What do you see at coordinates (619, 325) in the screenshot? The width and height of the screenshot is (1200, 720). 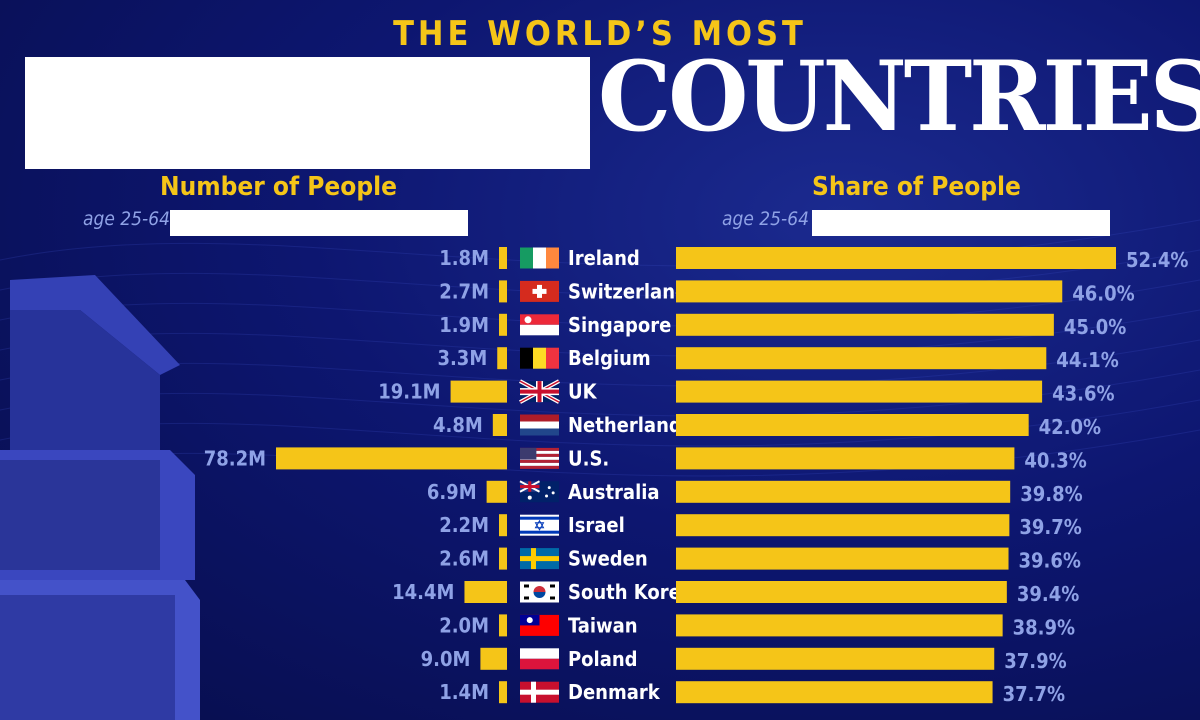 I see `country-label: Singapore` at bounding box center [619, 325].